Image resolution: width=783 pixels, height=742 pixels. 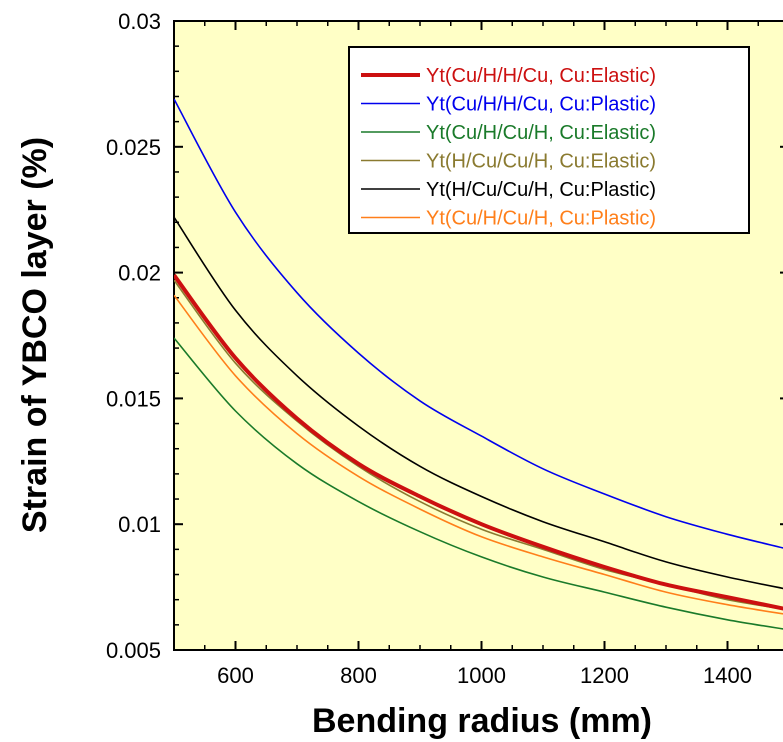 I want to click on y-tick-label: 0.005, so click(x=133, y=650).